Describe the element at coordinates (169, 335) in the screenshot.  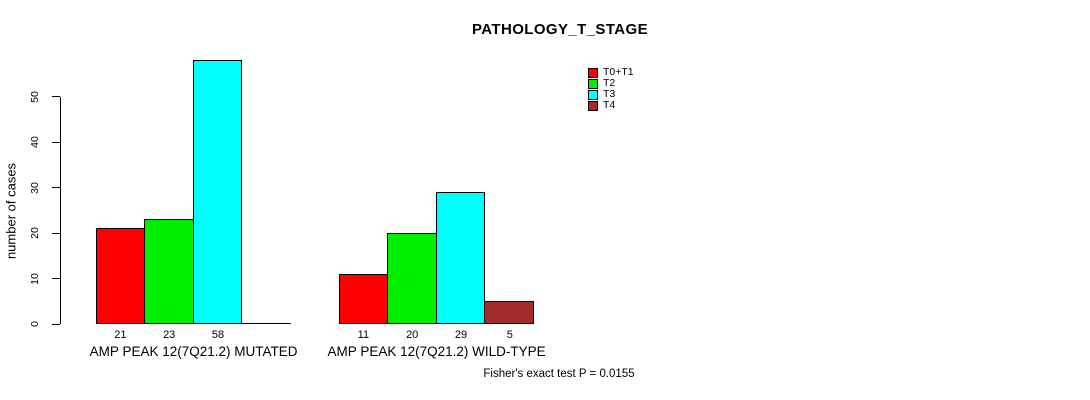
I see `bar-value-label: 23` at that location.